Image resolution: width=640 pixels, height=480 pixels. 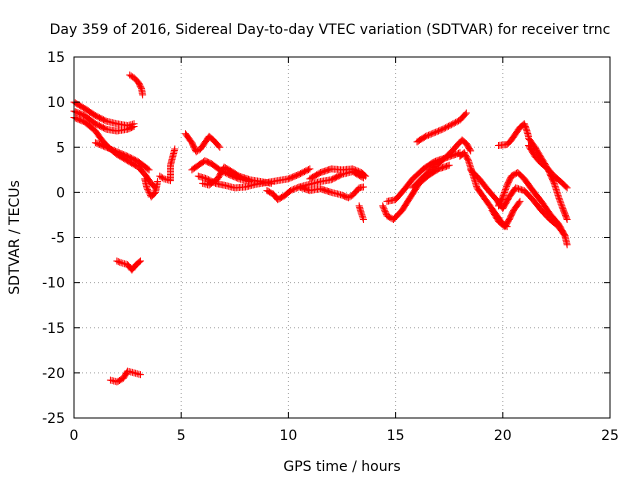 I want to click on y-tick-label: -25, so click(x=53, y=419).